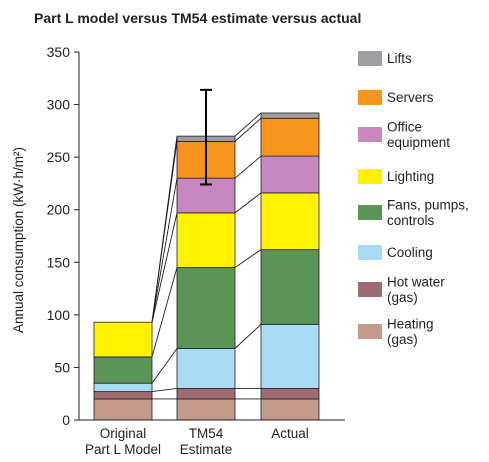 This screenshot has height=462, width=489. What do you see at coordinates (402, 339) in the screenshot?
I see `legend-label-7-1: (gas)` at bounding box center [402, 339].